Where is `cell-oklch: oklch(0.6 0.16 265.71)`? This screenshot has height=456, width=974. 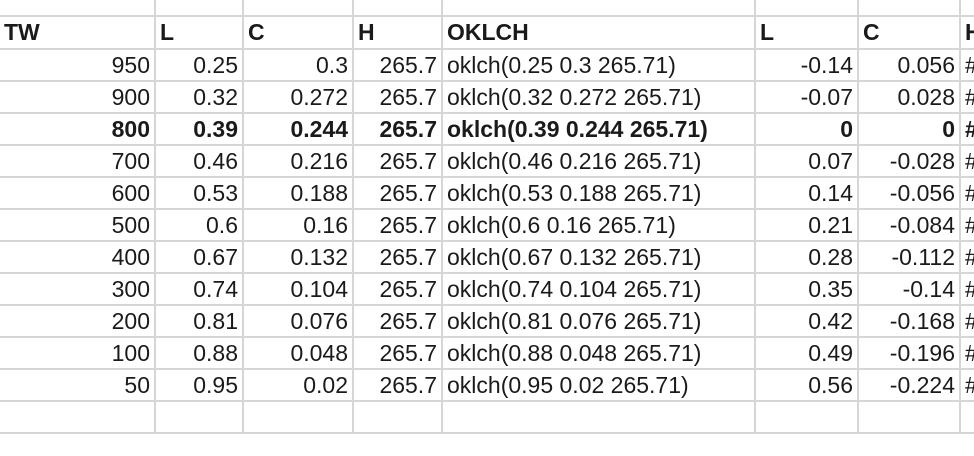
cell-oklch: oklch(0.6 0.16 265.71) is located at coordinates (599, 225).